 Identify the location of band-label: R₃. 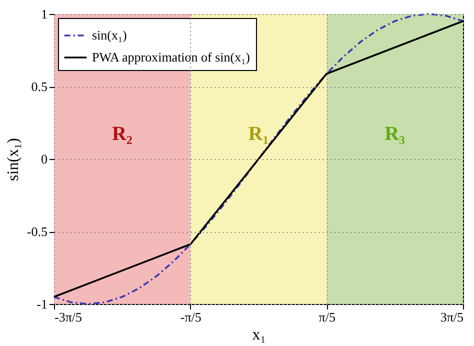
(395, 134).